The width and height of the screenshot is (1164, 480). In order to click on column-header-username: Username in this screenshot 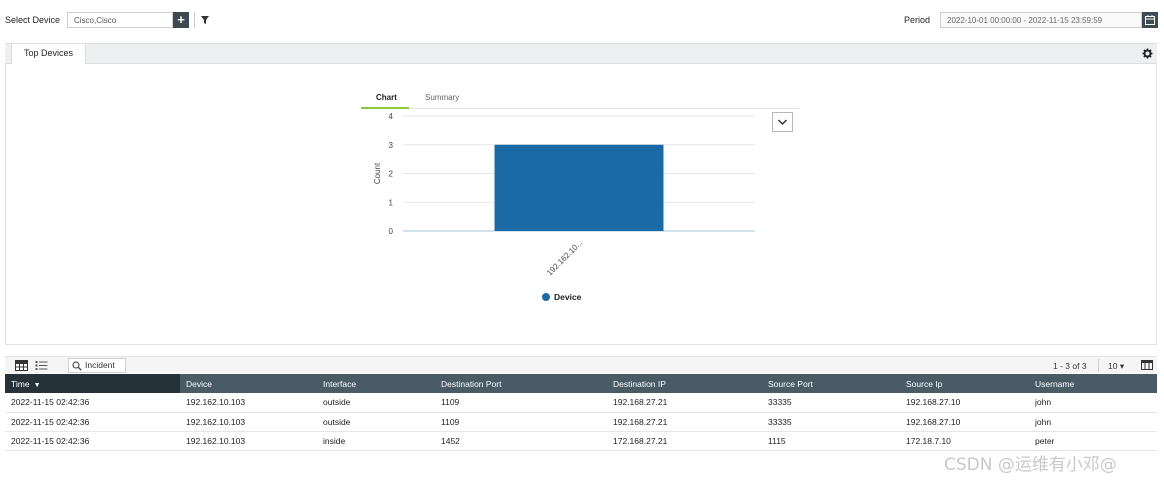, I will do `click(1093, 383)`.